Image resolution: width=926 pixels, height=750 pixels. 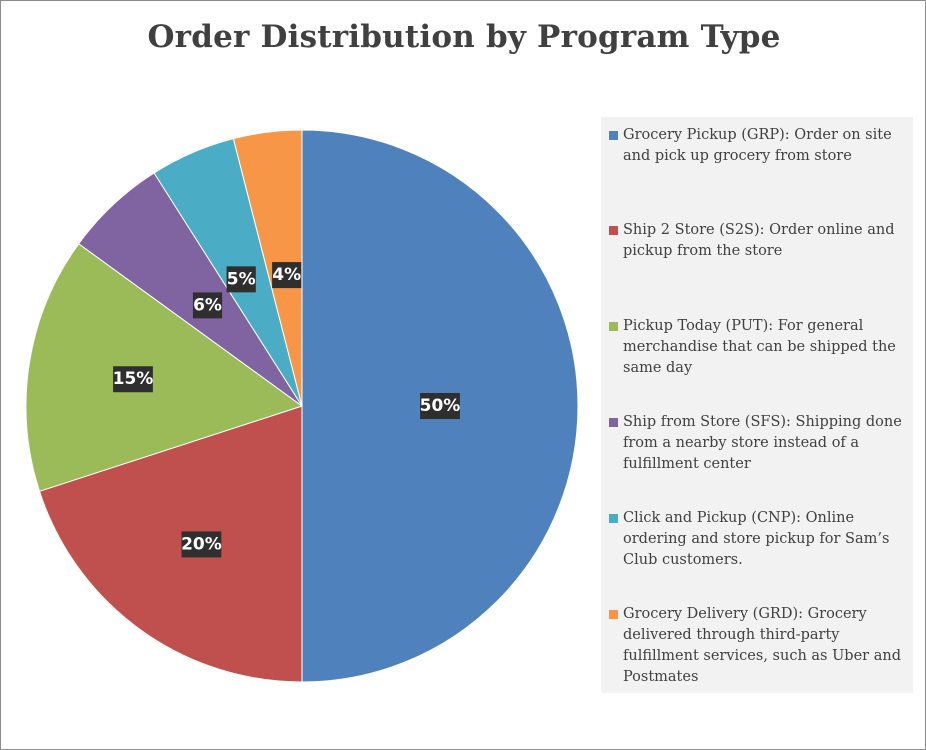 What do you see at coordinates (267, 268) in the screenshot?
I see `pie-slice-grd` at bounding box center [267, 268].